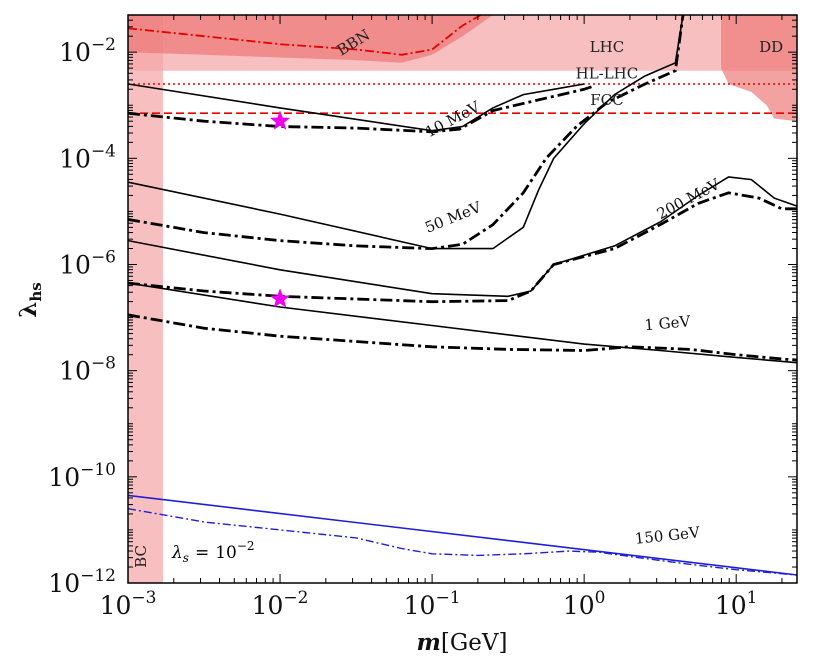  I want to click on line-label-hl-lhc: HL-LHC, so click(607, 74).